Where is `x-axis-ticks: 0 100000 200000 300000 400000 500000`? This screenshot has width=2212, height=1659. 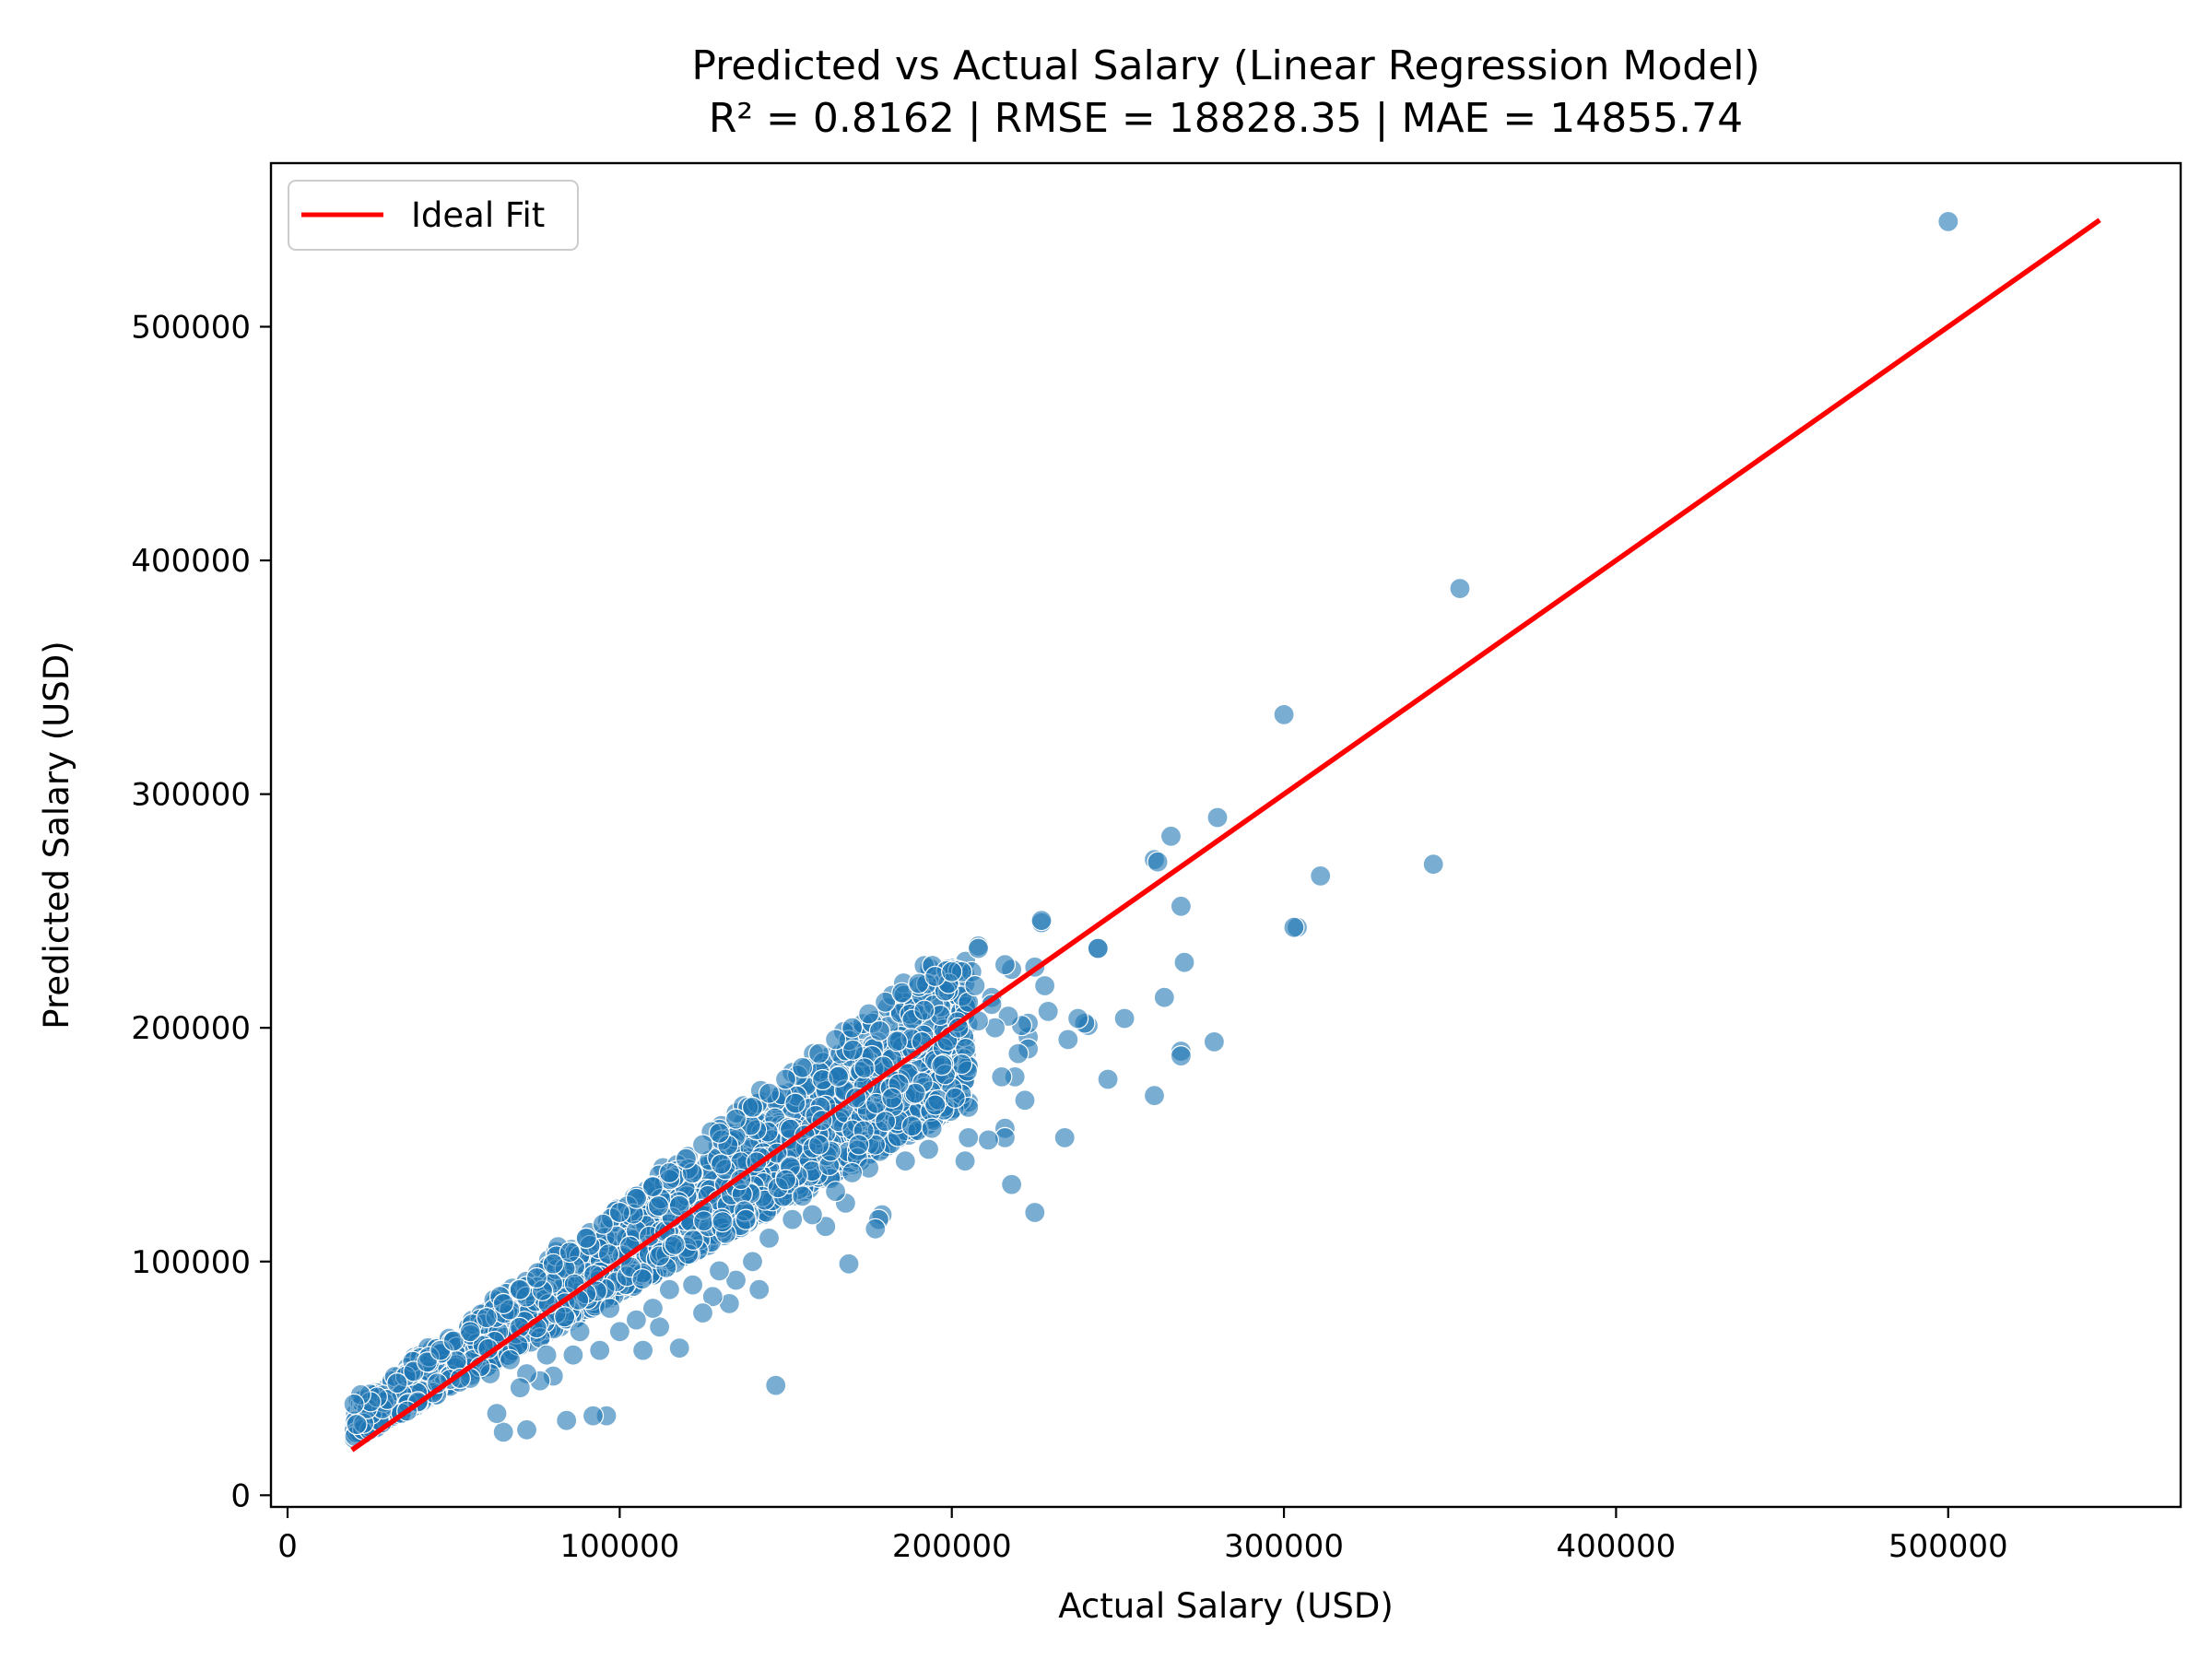 x-axis-ticks: 0 100000 200000 300000 400000 500000 is located at coordinates (1142, 1536).